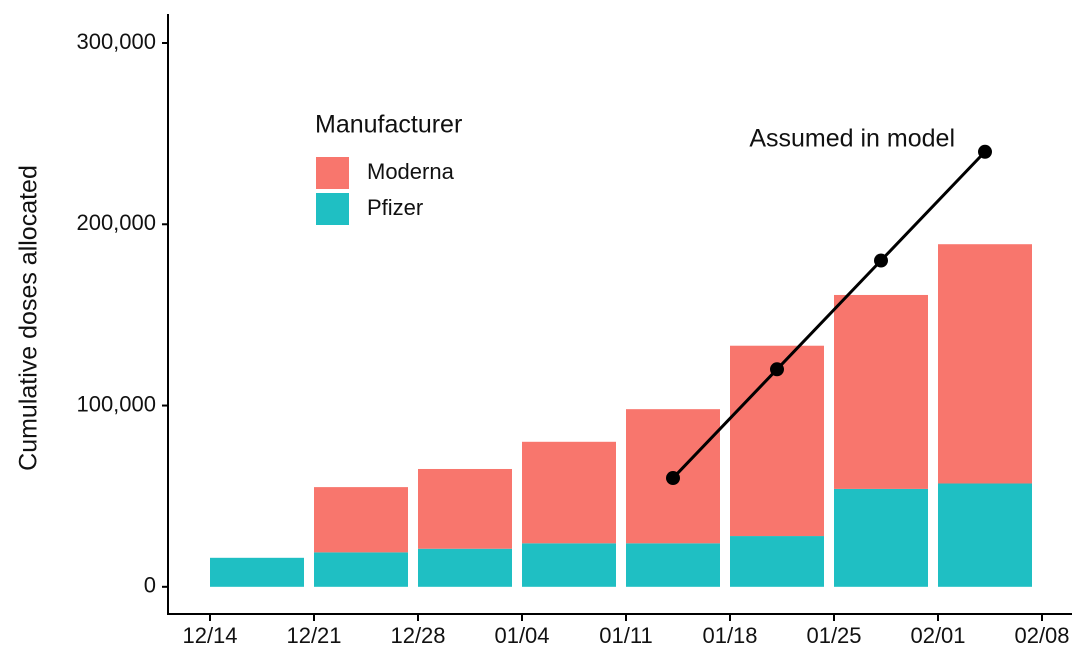 The width and height of the screenshot is (1080, 654). I want to click on y-tick-label: 200,000, so click(116, 222).